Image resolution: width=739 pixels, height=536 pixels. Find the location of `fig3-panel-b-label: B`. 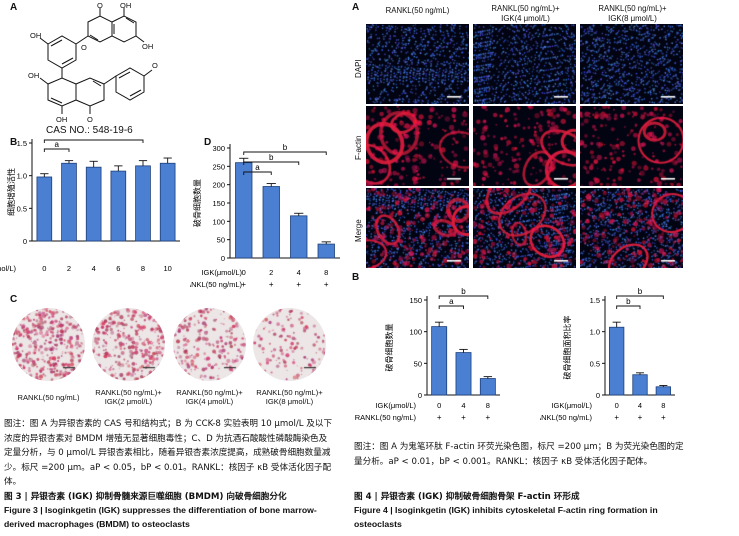

fig3-panel-b-label: B is located at coordinates (14, 142).